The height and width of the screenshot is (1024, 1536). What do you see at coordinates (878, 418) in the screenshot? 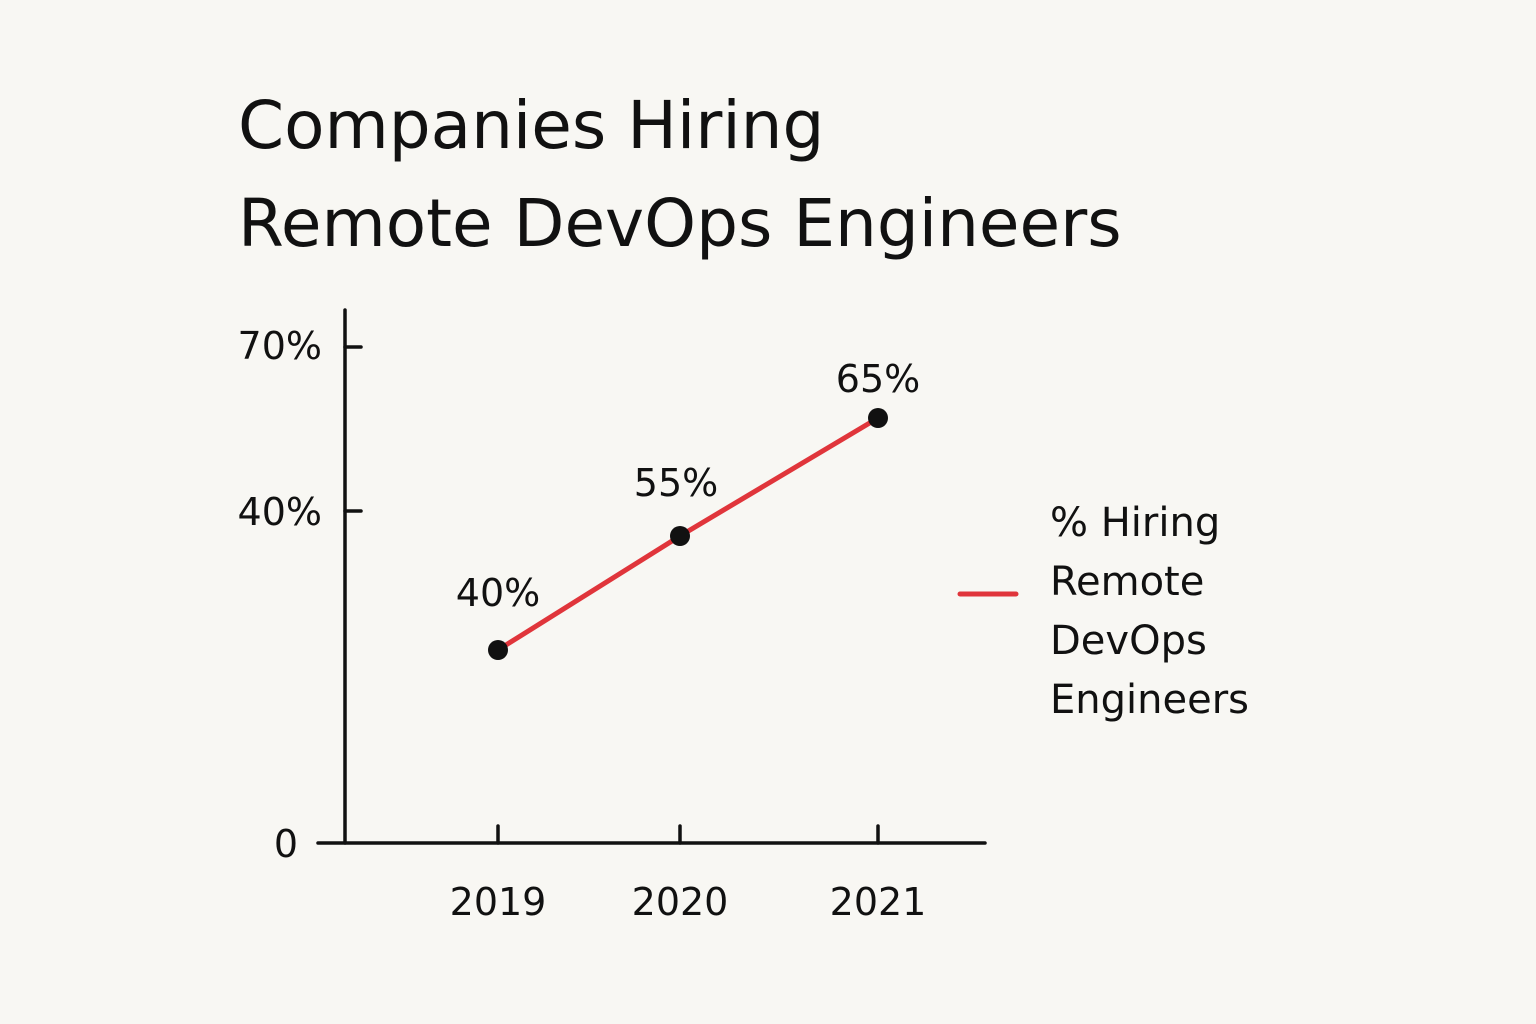
I see `data-point-2021` at bounding box center [878, 418].